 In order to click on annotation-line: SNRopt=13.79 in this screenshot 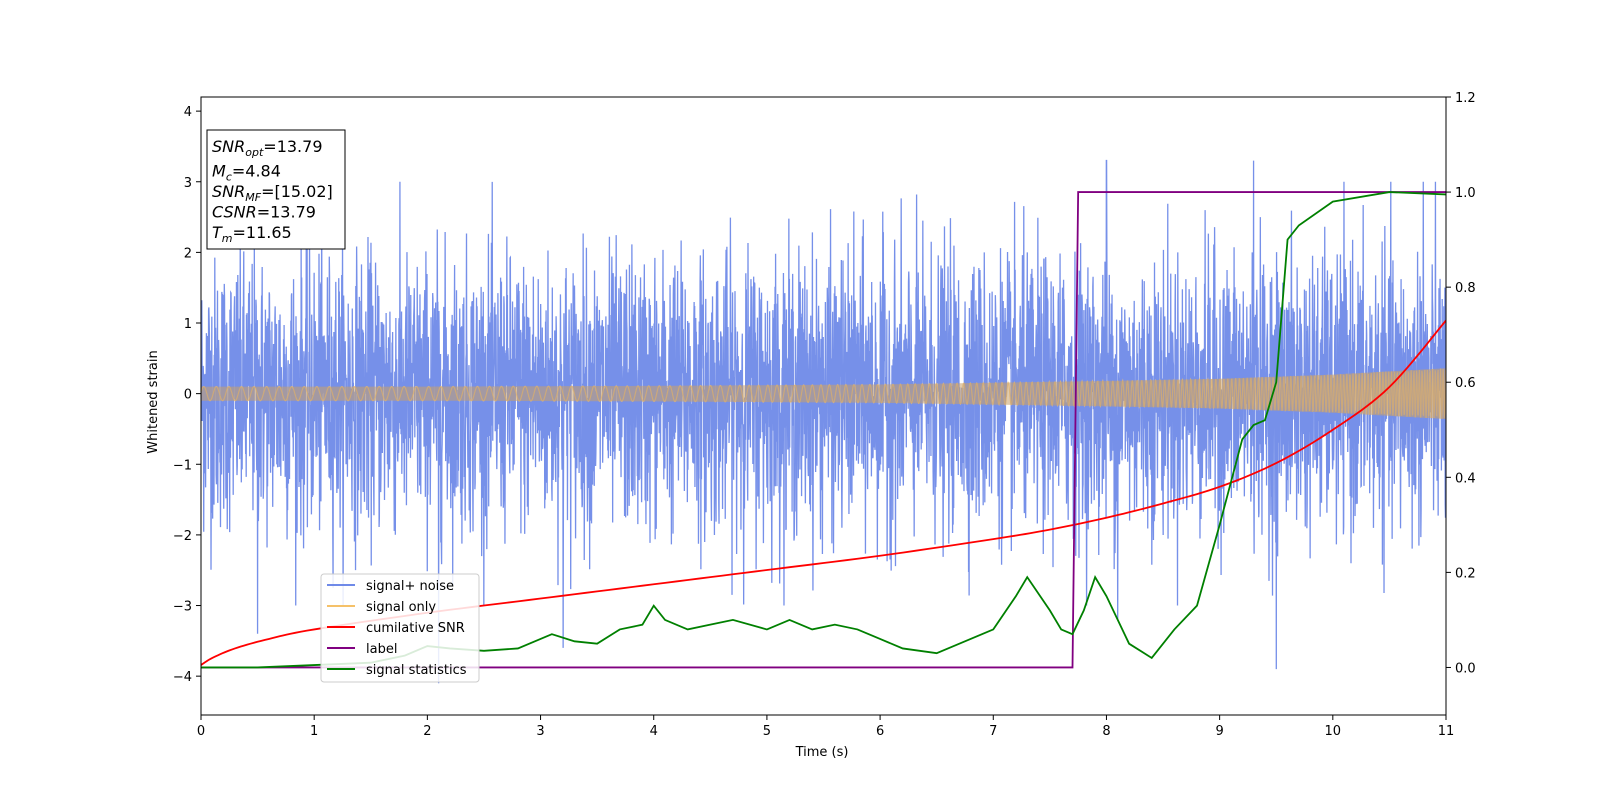, I will do `click(267, 148)`.